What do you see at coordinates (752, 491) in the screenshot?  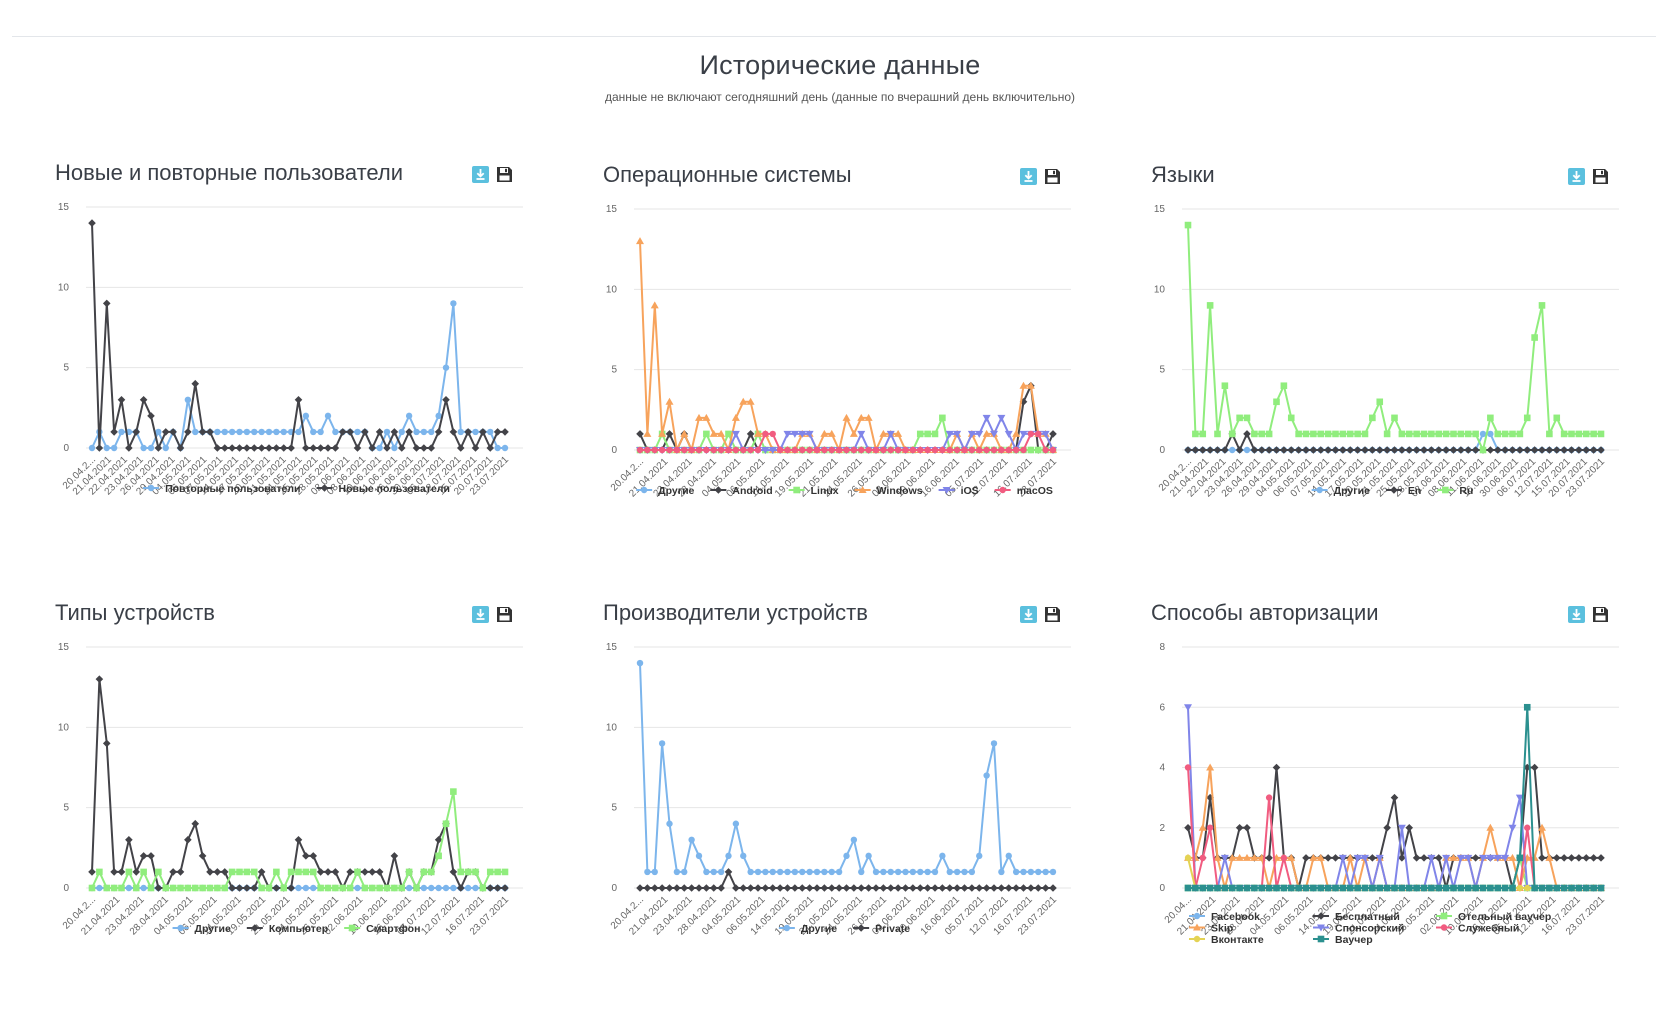 I see `legend-label: Android` at bounding box center [752, 491].